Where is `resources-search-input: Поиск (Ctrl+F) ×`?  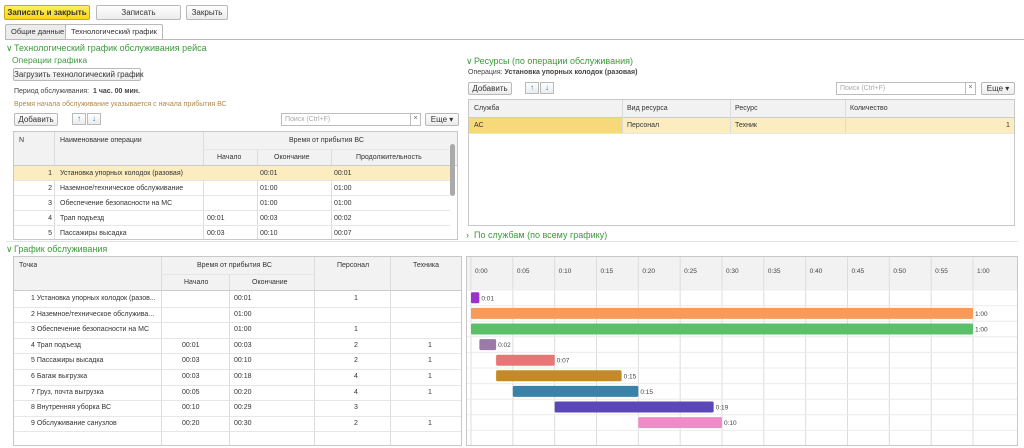 resources-search-input: Поиск (Ctrl+F) × is located at coordinates (906, 88).